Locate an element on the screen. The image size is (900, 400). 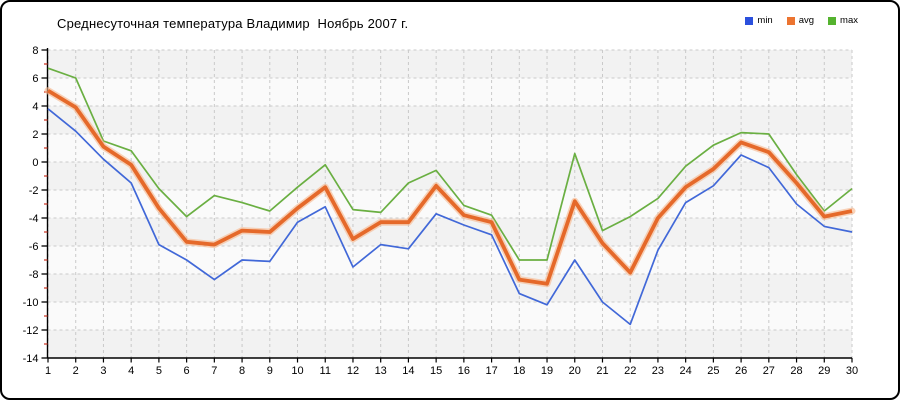
x-tick-label: 4 is located at coordinates (131, 371).